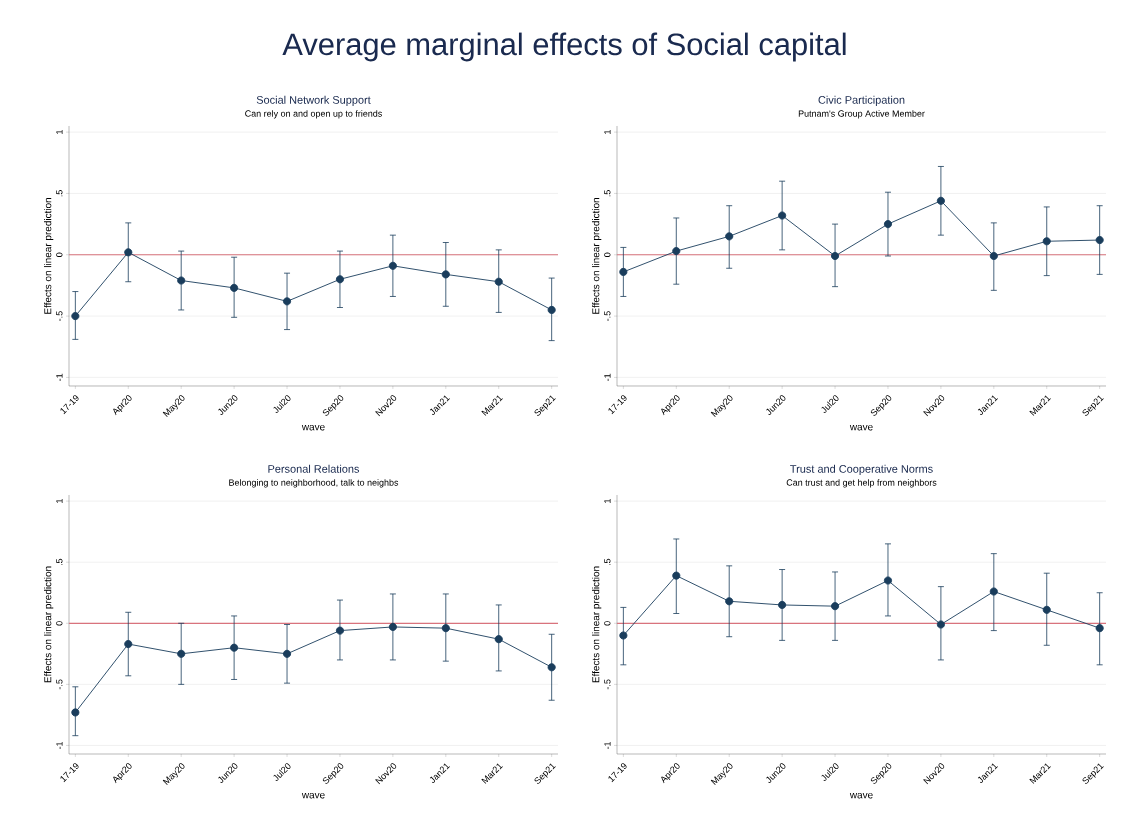  What do you see at coordinates (313, 100) in the screenshot?
I see `chart-title: Social Network Support` at bounding box center [313, 100].